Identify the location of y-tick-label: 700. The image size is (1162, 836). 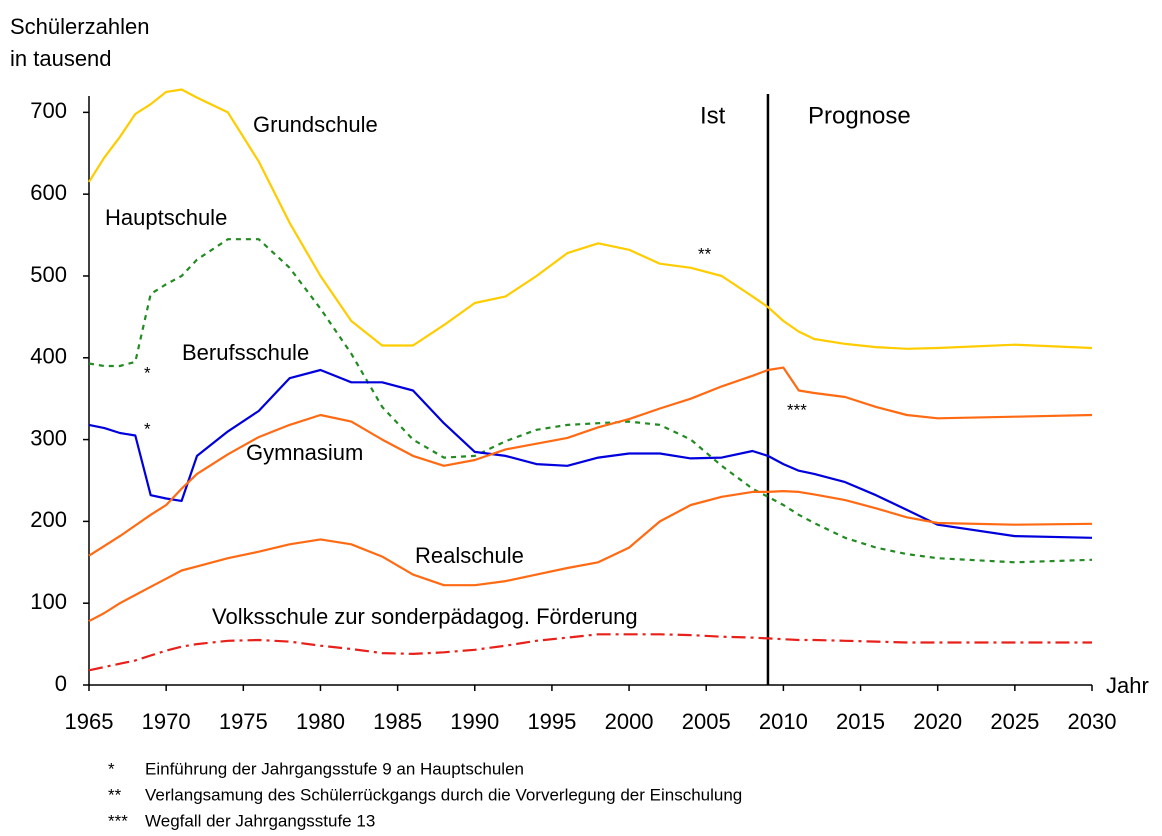
(48, 110).